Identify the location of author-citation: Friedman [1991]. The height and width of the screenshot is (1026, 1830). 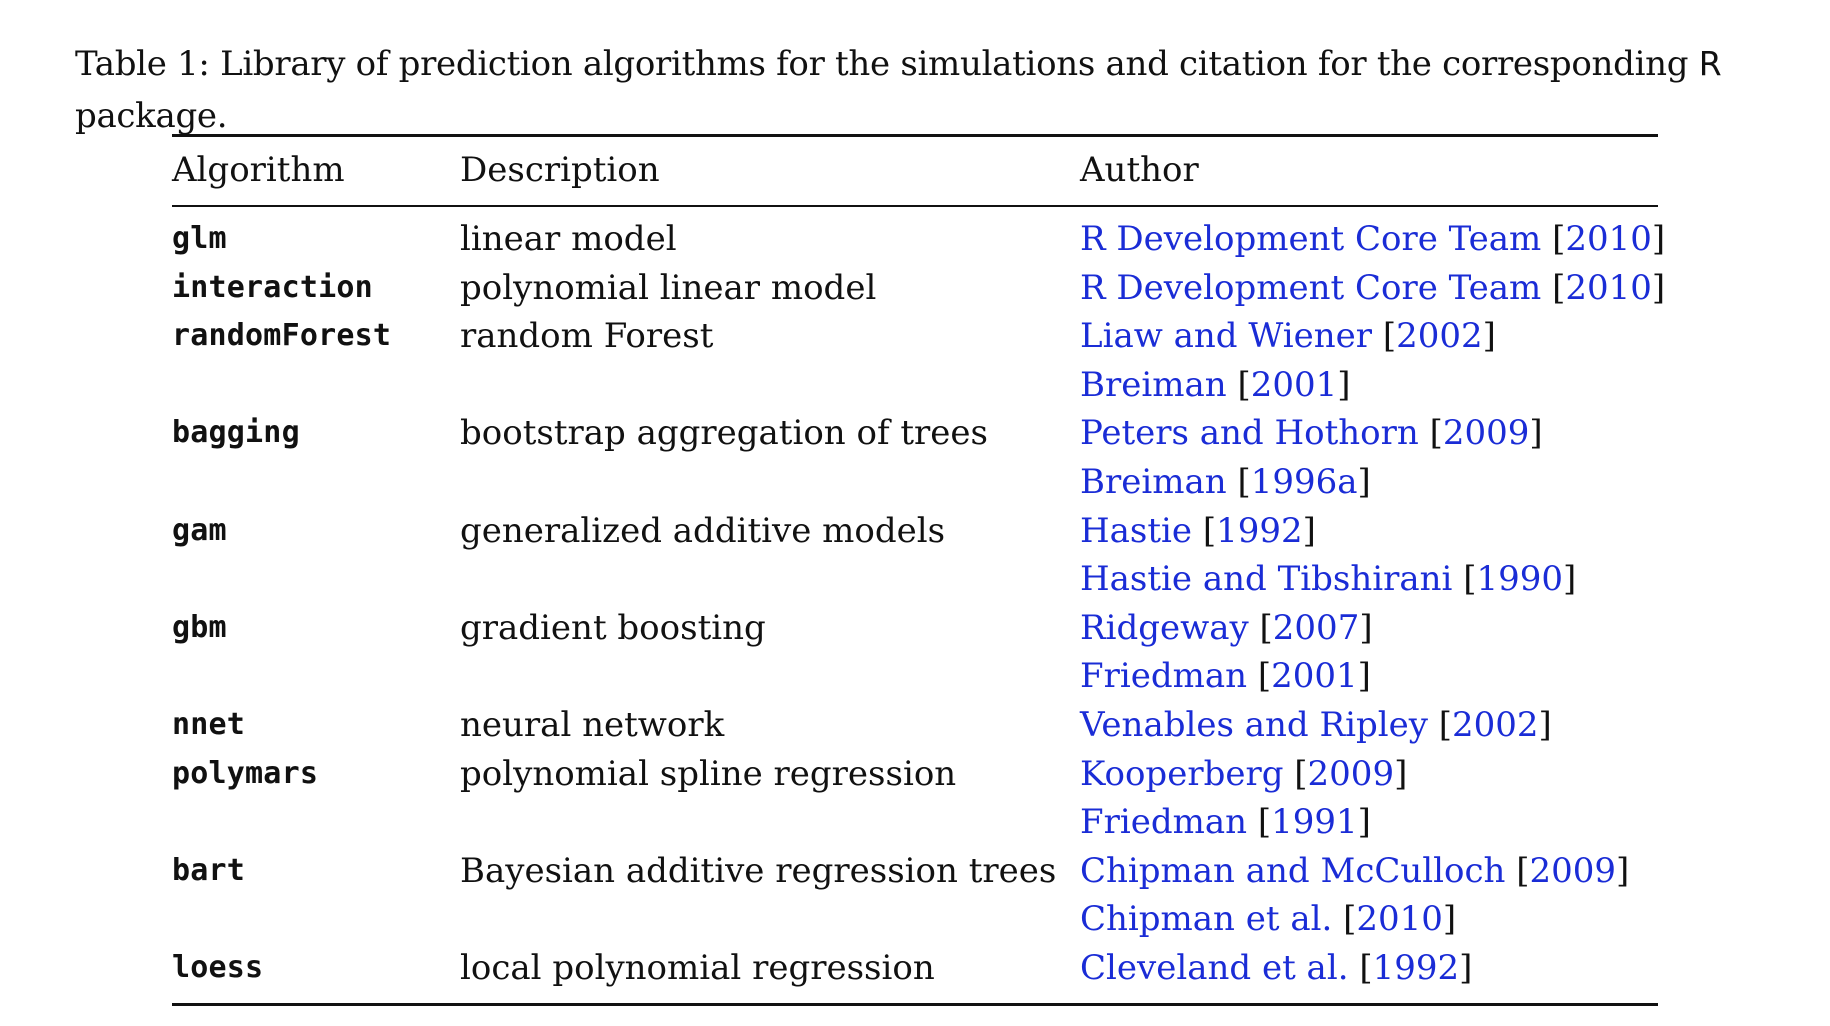
(1225, 822).